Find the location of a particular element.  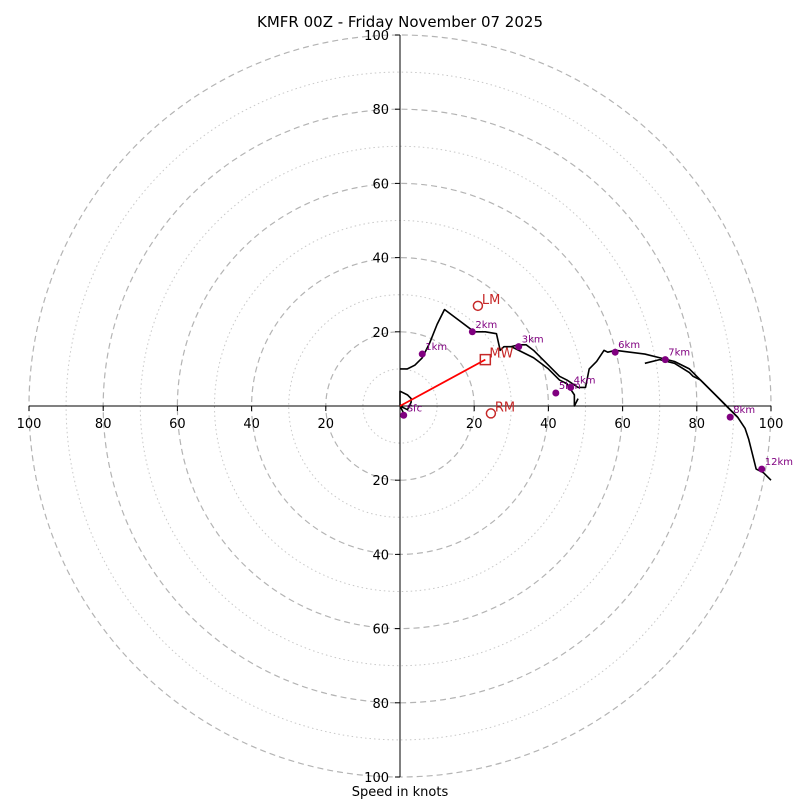

height-marker-2km is located at coordinates (472, 332).